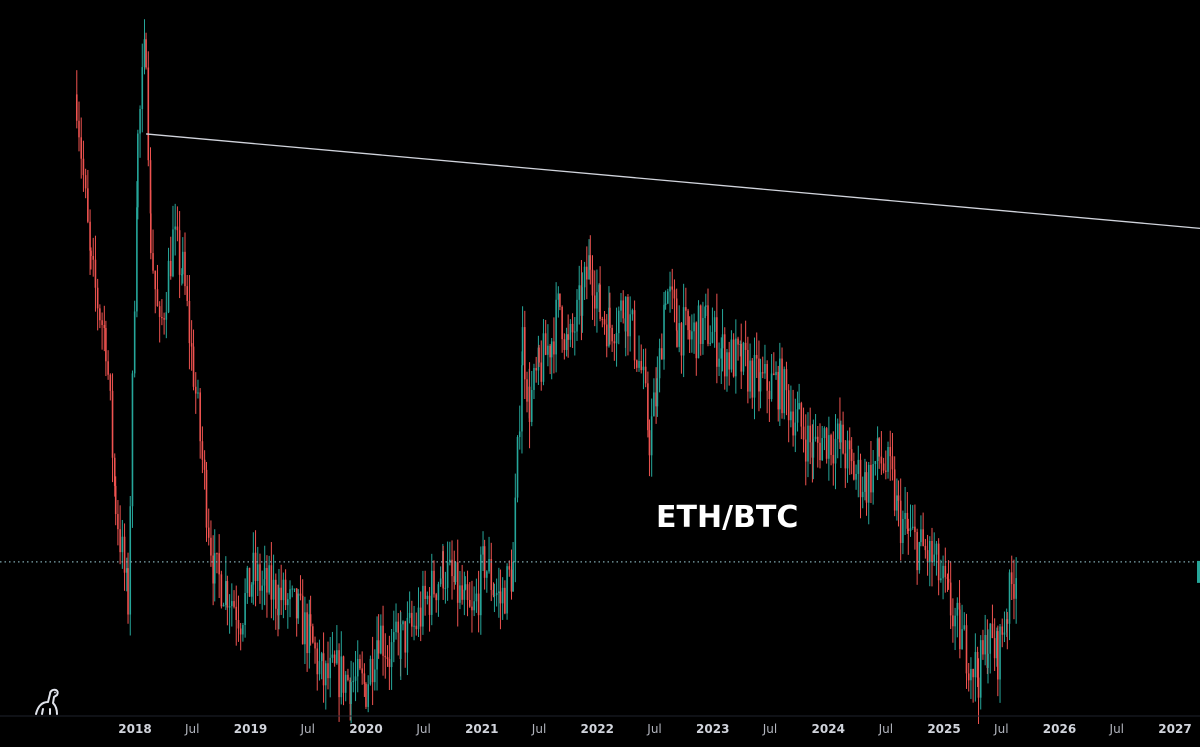 This screenshot has height=747, width=1200. What do you see at coordinates (673, 181) in the screenshot?
I see `trendline` at bounding box center [673, 181].